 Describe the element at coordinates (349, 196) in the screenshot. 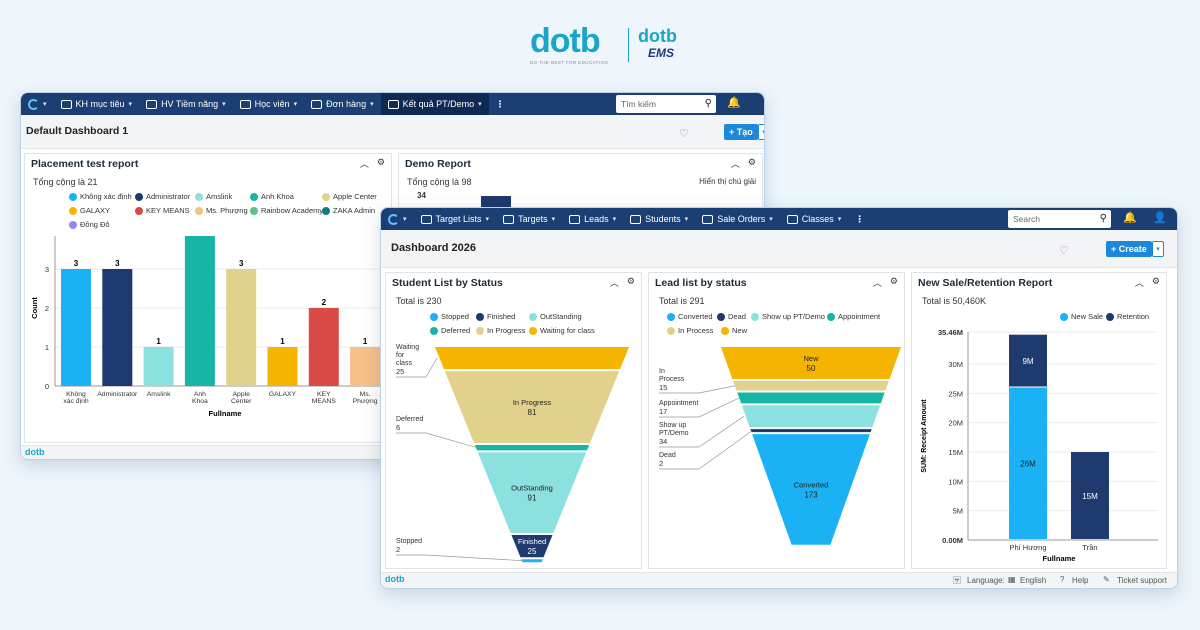

I see `legend-item: Apple Center` at that location.